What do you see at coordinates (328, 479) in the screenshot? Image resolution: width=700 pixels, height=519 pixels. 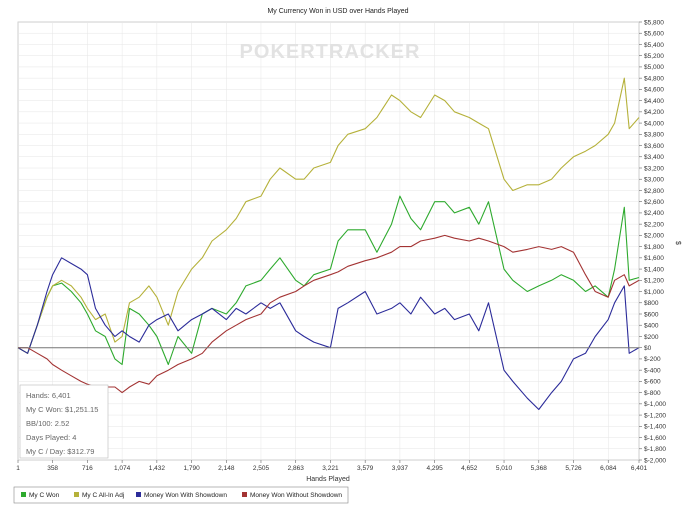 I see `x-axis-label: Hands Played` at bounding box center [328, 479].